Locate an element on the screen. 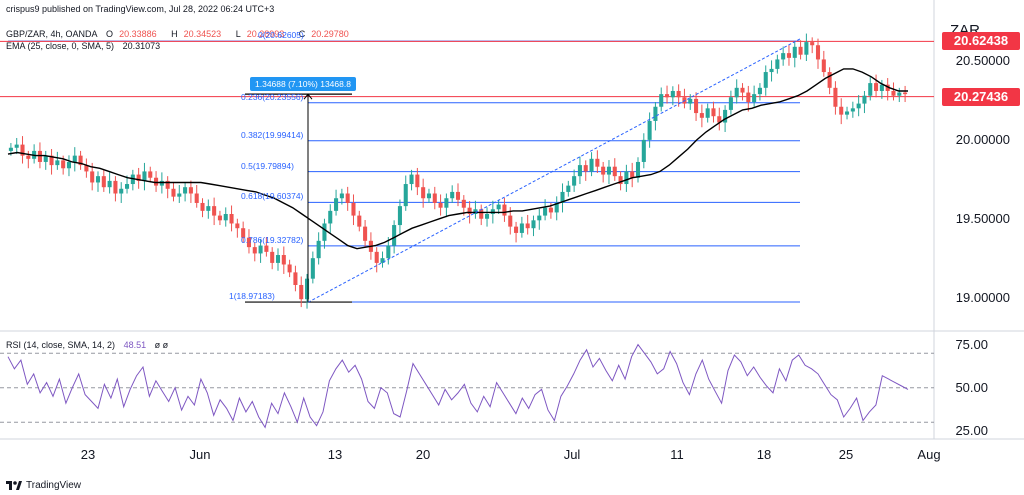  fib-level-label: 0(20.62605) is located at coordinates (281, 35).